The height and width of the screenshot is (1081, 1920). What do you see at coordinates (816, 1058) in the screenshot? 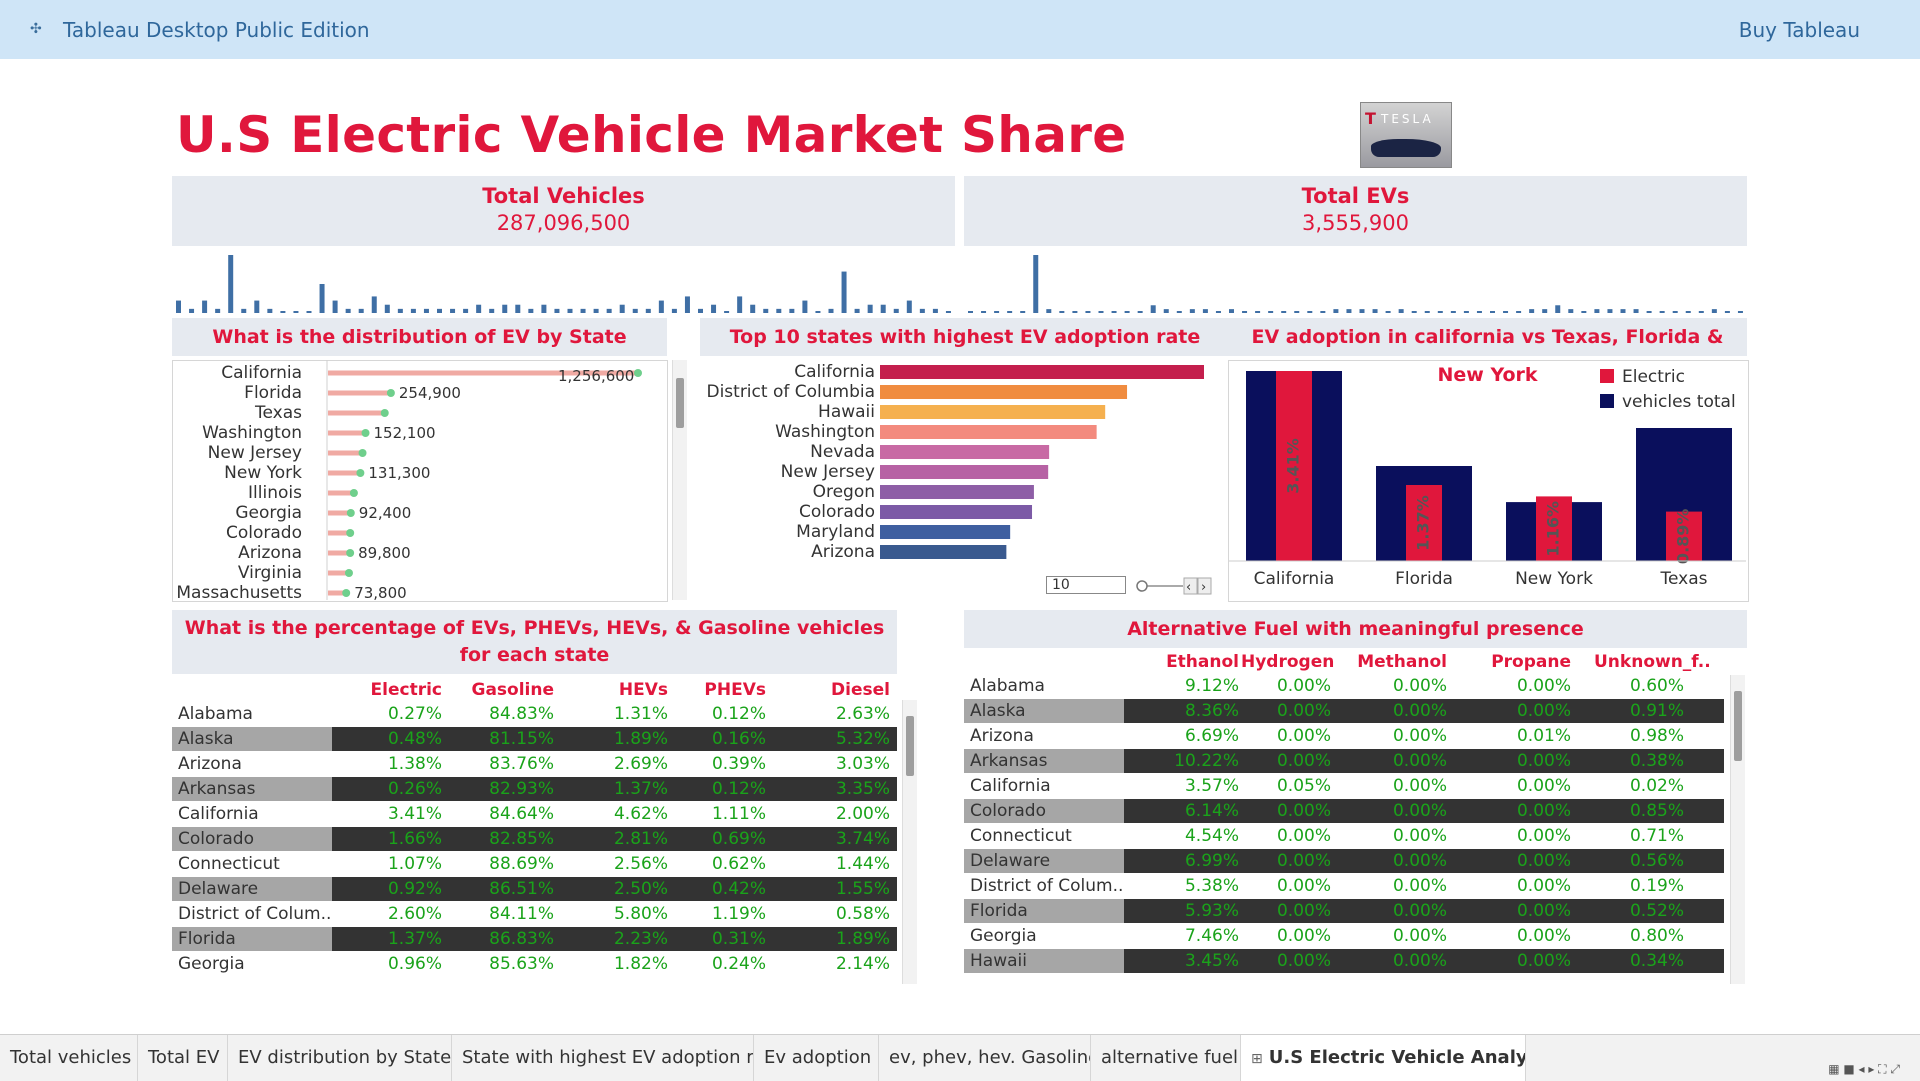
I see `sheet-tab: Ev adoption` at bounding box center [816, 1058].